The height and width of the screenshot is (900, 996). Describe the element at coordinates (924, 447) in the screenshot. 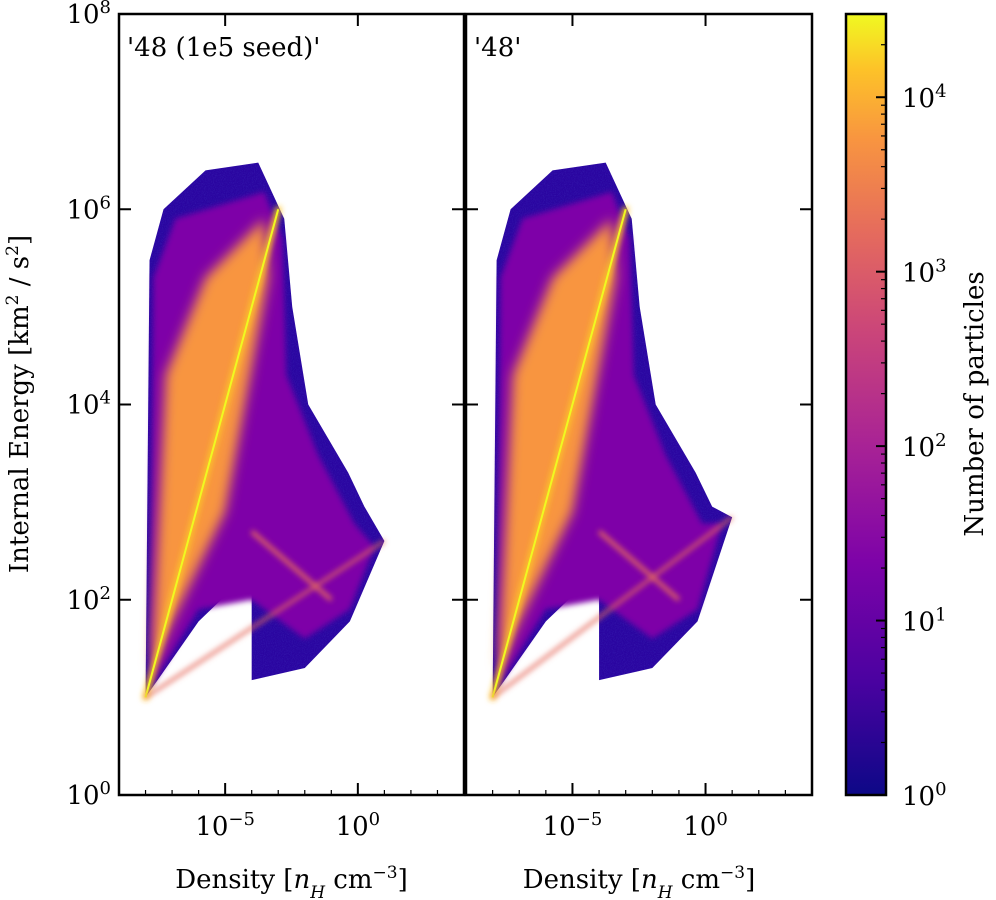

I see `colorbar-tick-label: 102` at that location.